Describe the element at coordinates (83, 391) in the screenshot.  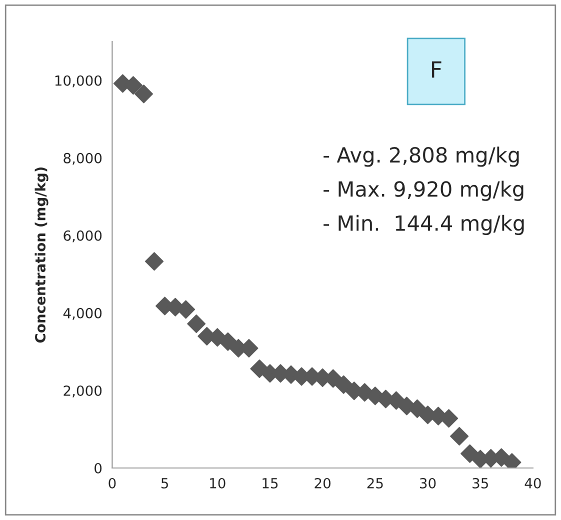
I see `y-tick-label: 2,000` at that location.